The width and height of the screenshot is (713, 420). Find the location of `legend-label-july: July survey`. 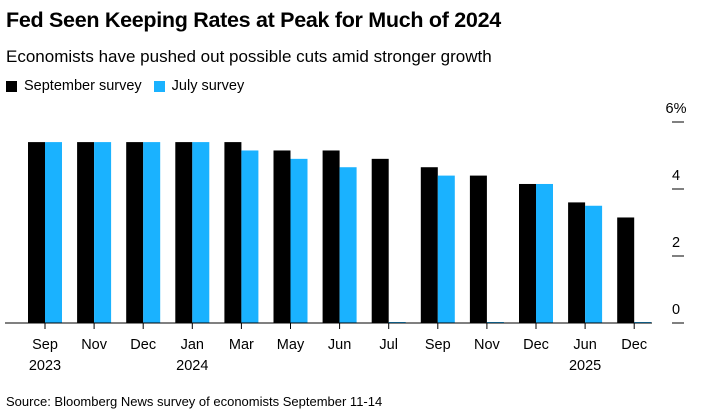

legend-label-july: July survey is located at coordinates (208, 86).